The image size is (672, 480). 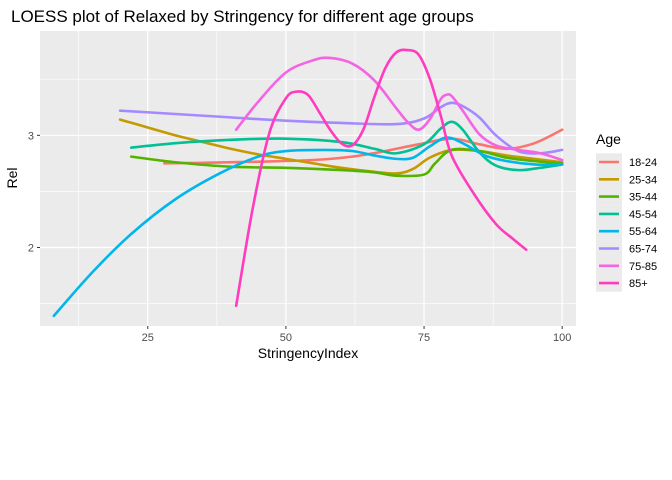 I want to click on legend-label: 85+, so click(x=638, y=284).